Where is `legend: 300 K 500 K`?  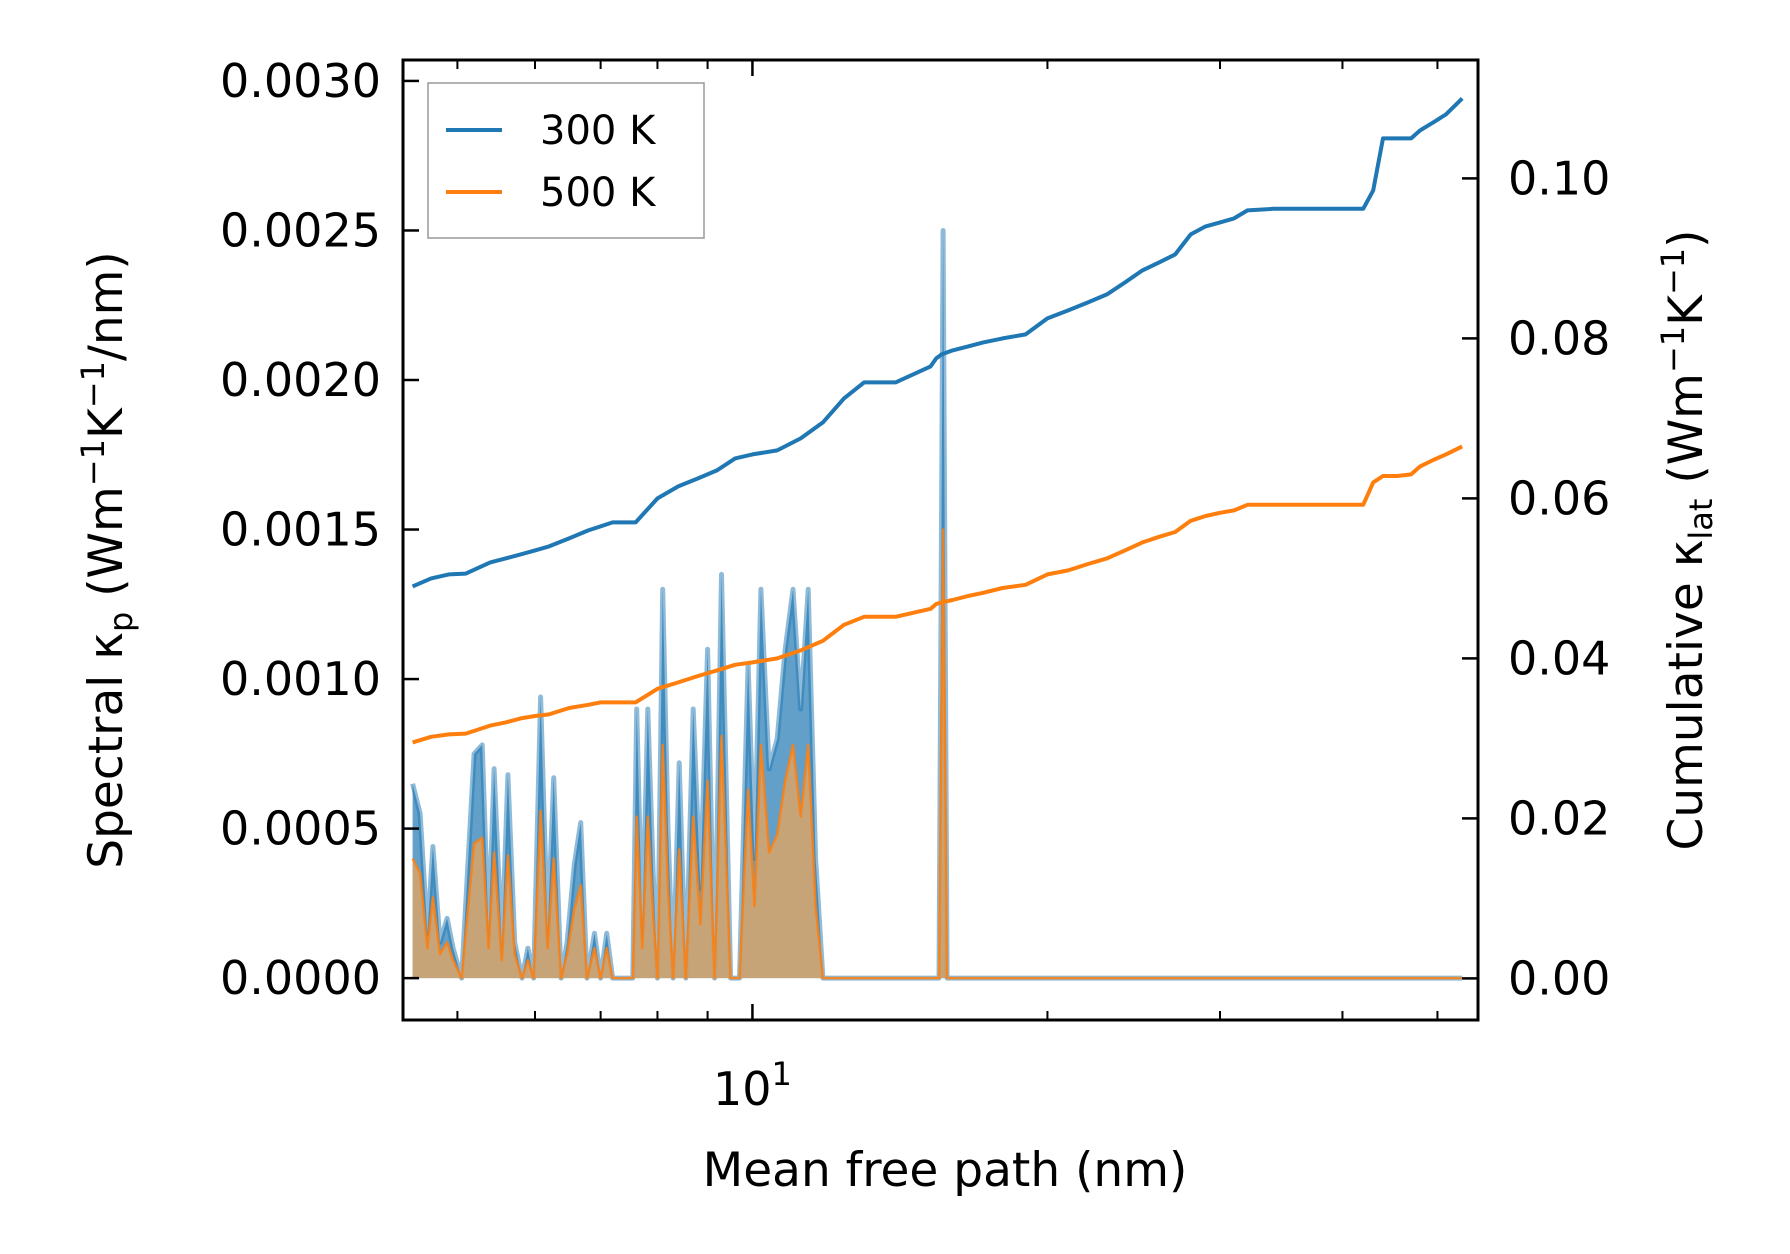
legend: 300 K 500 K is located at coordinates (566, 160).